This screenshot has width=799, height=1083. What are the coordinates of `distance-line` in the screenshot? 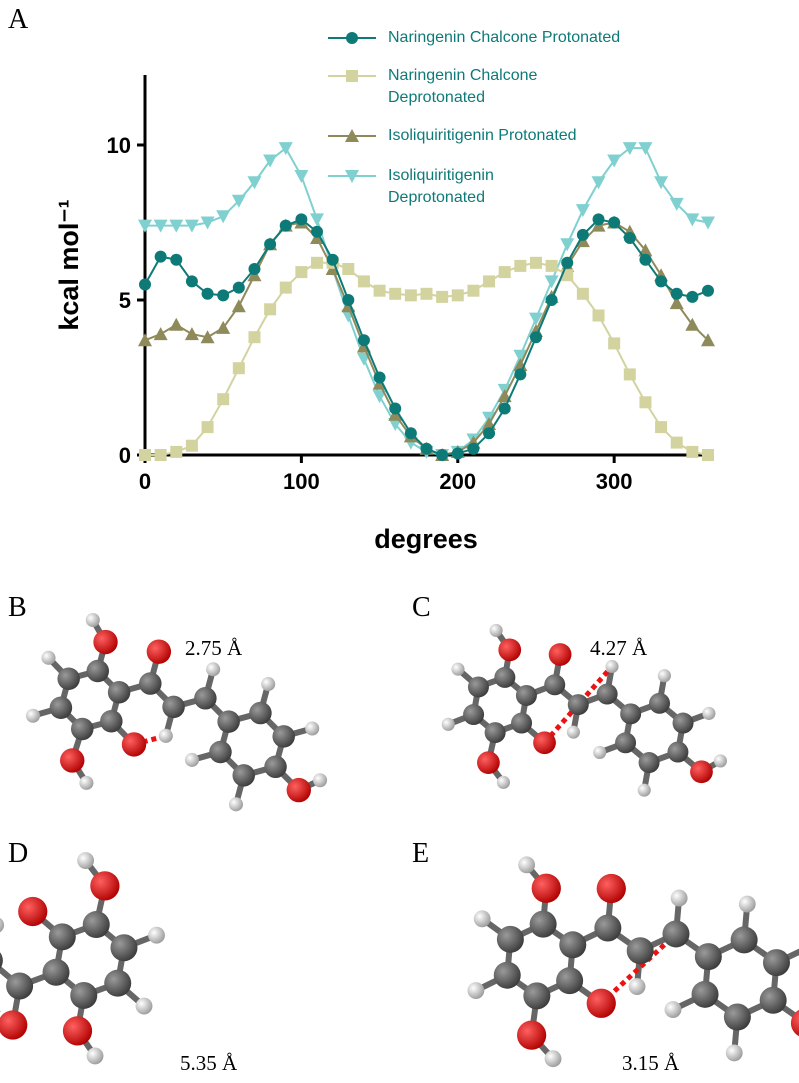 It's located at (578, 704).